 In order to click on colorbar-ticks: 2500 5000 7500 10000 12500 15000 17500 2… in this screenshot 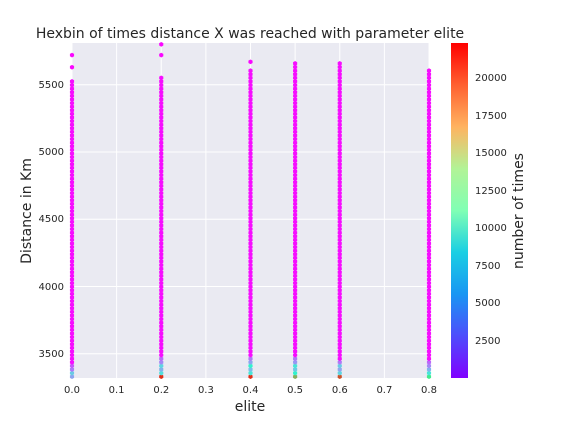, I will do `click(491, 210)`.